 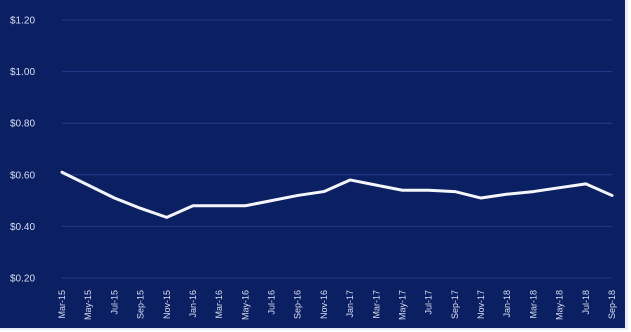 What do you see at coordinates (114, 302) in the screenshot?
I see `x-tick-label: Jul-15` at bounding box center [114, 302].